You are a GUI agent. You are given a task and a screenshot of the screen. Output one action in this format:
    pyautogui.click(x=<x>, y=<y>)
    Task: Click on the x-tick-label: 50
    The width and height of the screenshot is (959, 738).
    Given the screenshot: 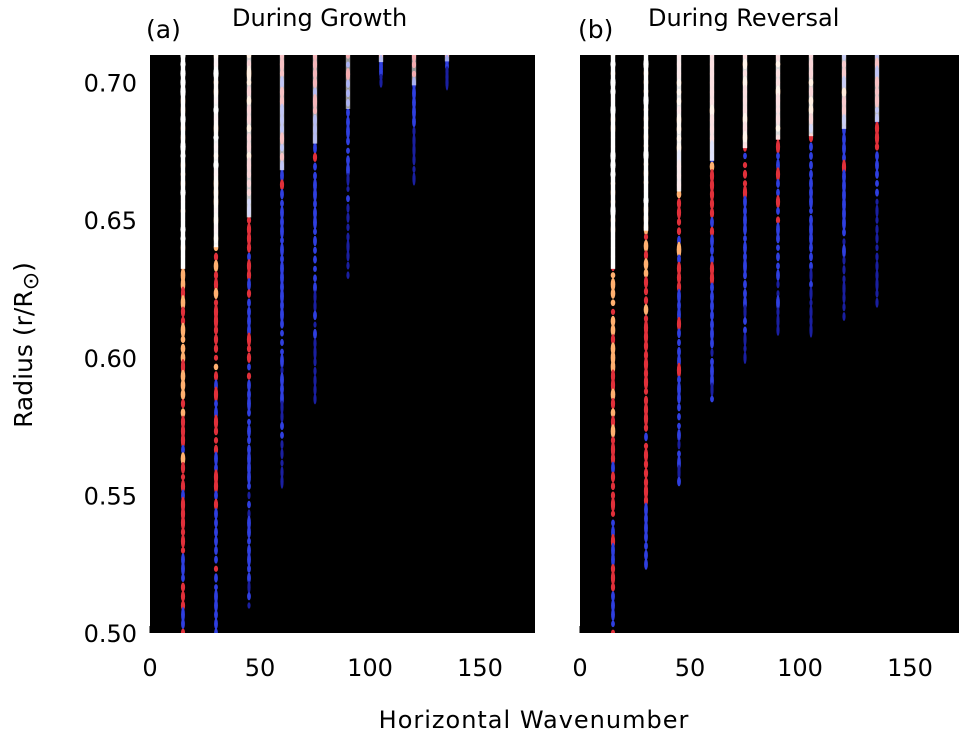 What is the action you would take?
    pyautogui.click(x=260, y=668)
    